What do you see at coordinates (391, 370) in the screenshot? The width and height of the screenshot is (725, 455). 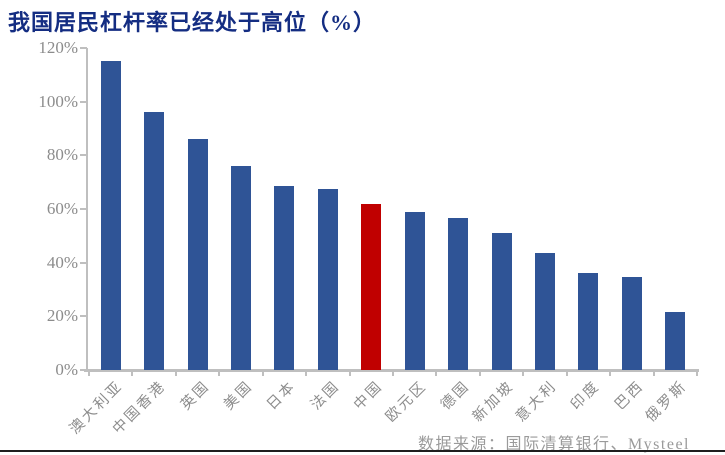 I see `x-axis-line` at bounding box center [391, 370].